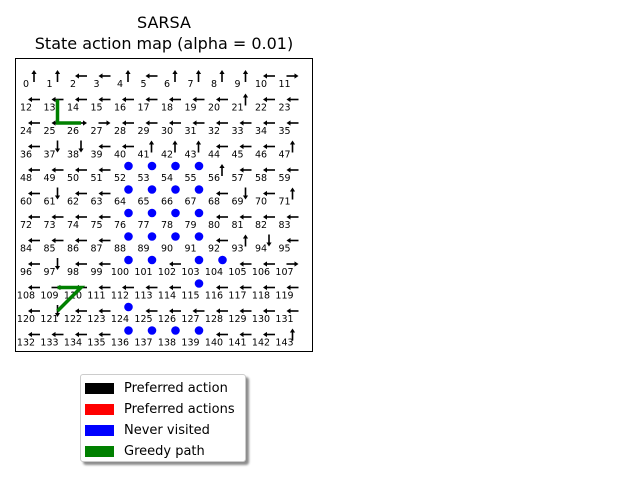  I want to click on state-label: 32, so click(214, 131).